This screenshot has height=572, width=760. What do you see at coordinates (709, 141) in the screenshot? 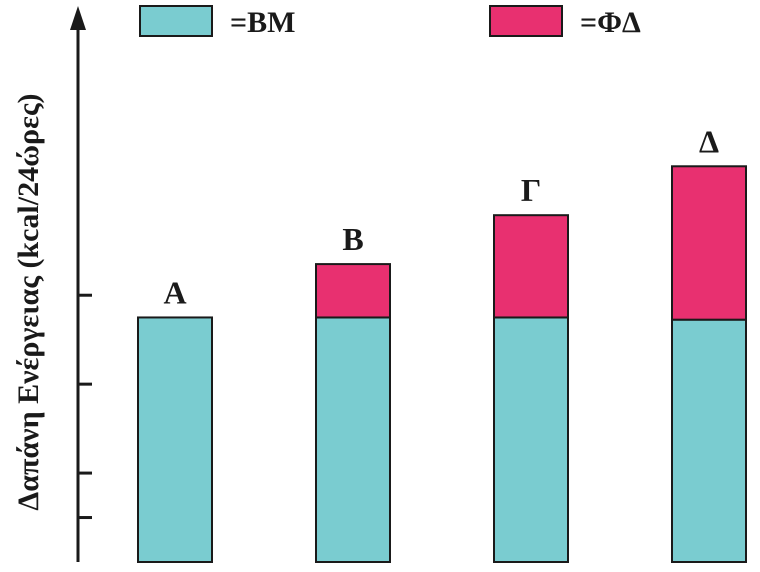
I see `bar-label-4: Δ` at bounding box center [709, 141].